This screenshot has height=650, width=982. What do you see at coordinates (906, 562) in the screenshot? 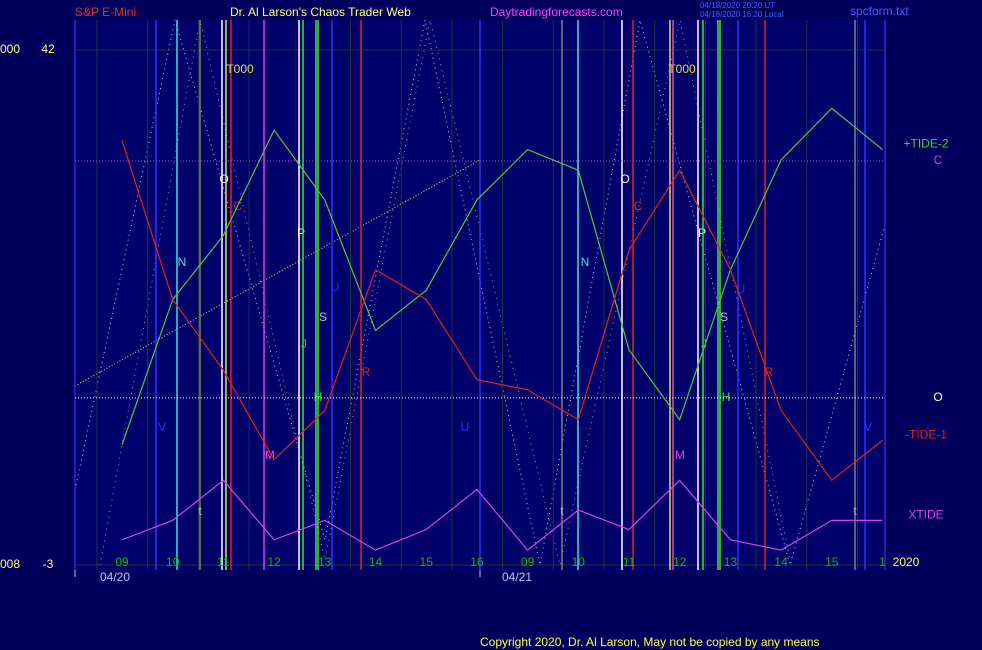
I see `year-label: 2020` at bounding box center [906, 562].